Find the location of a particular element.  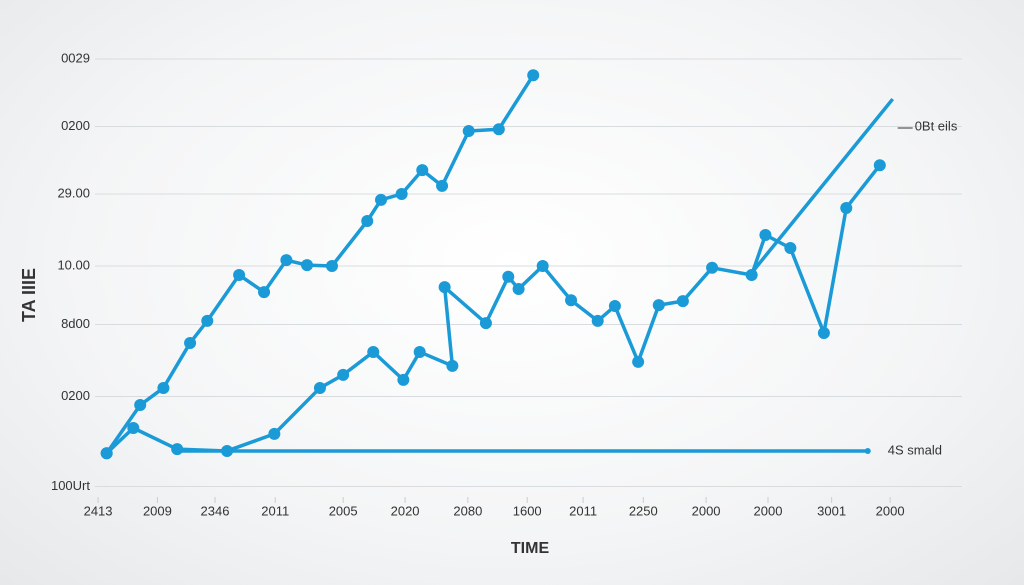

y-tick-label: 100Urt is located at coordinates (70, 485).